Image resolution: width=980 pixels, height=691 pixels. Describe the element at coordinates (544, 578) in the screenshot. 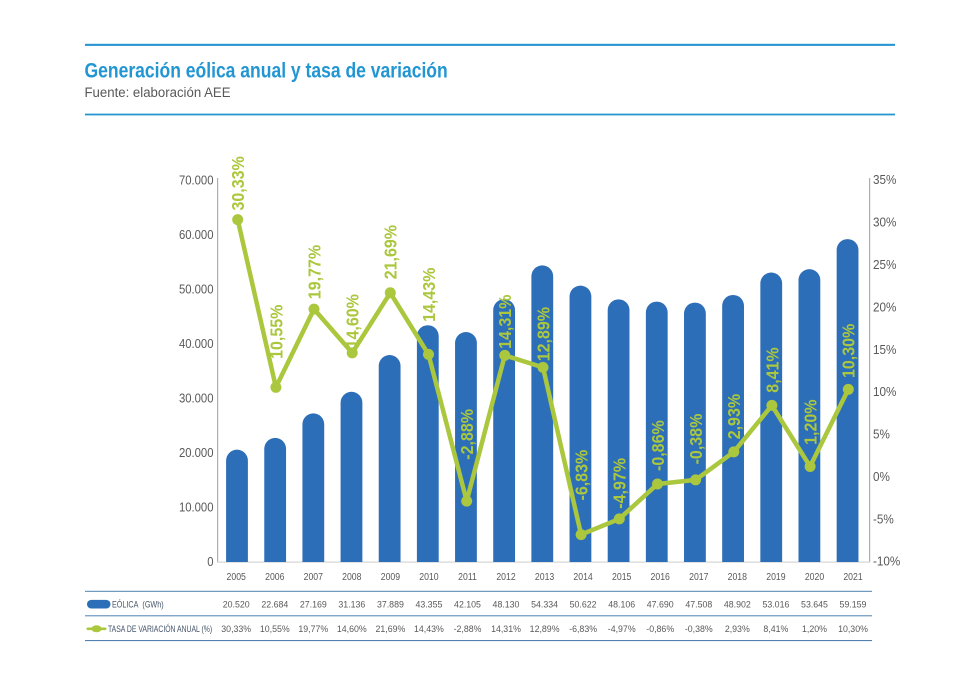

I see `svg-text: 2013` at that location.